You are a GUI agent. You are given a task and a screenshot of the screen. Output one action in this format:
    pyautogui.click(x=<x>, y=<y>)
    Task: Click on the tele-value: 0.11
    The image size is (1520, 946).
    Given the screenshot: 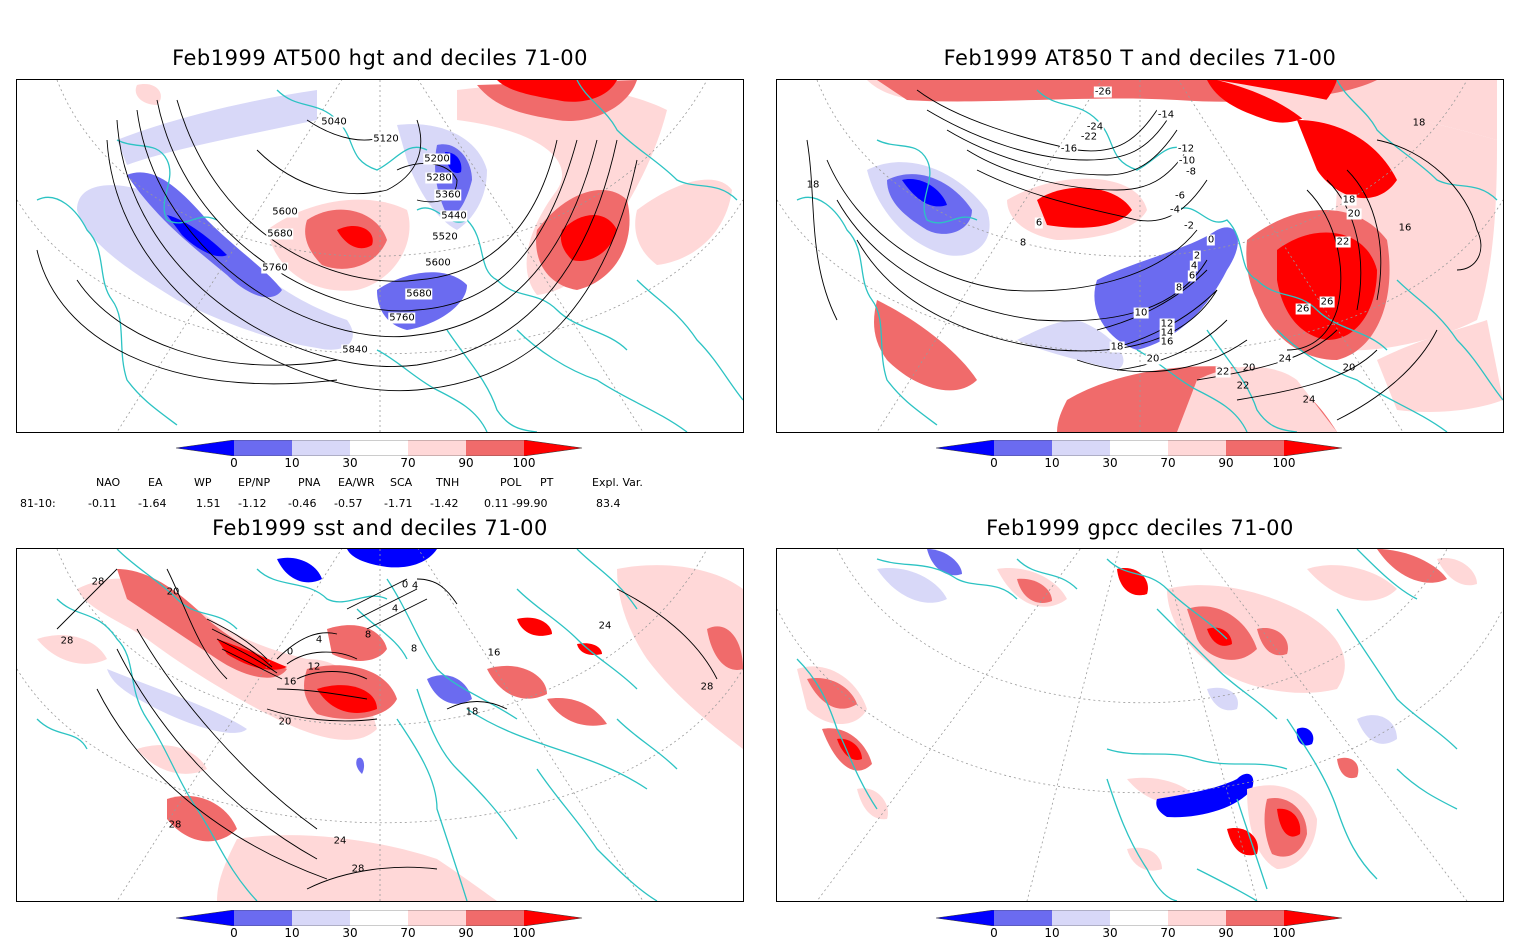 What is the action you would take?
    pyautogui.click(x=496, y=503)
    